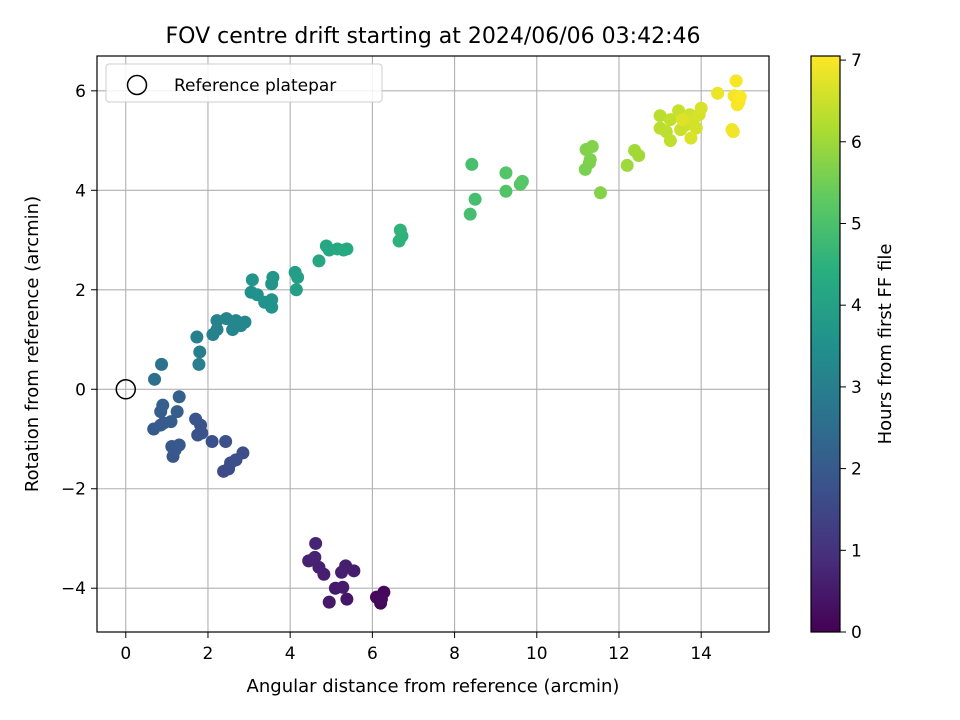 The height and width of the screenshot is (720, 960). What do you see at coordinates (73, 490) in the screenshot?
I see `y-tick-label: −2` at bounding box center [73, 490].